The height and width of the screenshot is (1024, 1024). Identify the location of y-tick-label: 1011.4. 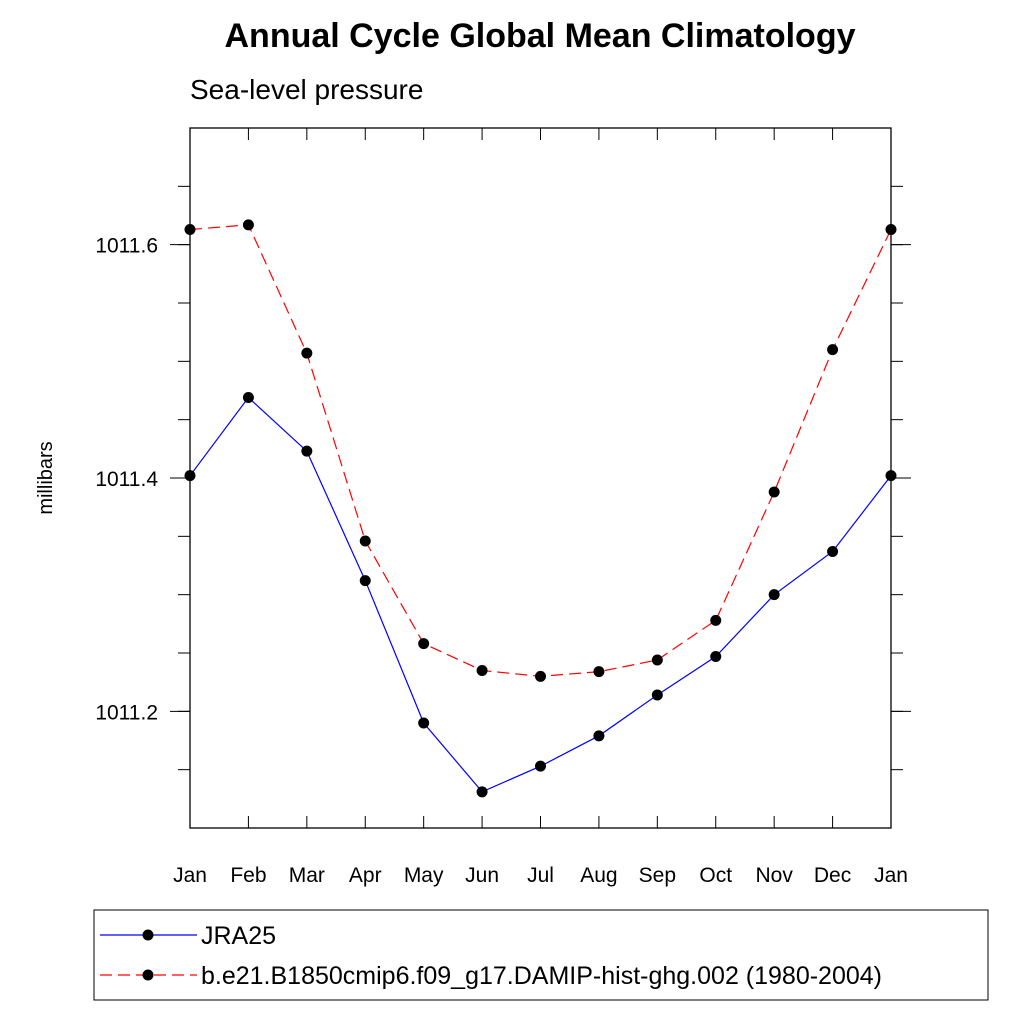
(126, 479).